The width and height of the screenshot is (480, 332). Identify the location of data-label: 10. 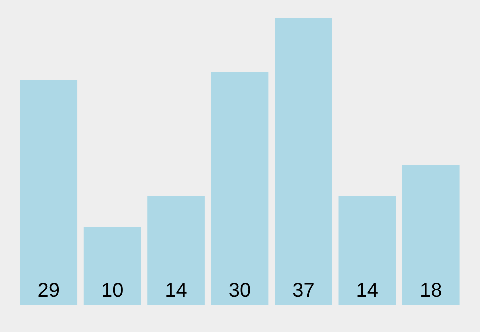
(112, 291).